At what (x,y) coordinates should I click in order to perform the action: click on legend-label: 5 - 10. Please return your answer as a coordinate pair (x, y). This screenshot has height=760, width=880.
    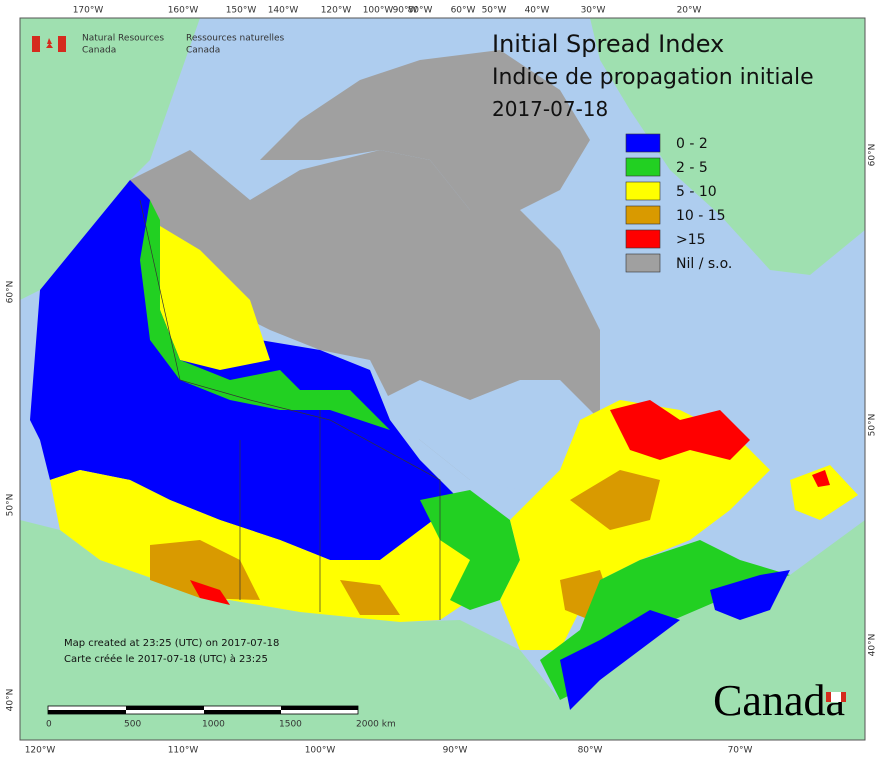
    Looking at the image, I should click on (696, 192).